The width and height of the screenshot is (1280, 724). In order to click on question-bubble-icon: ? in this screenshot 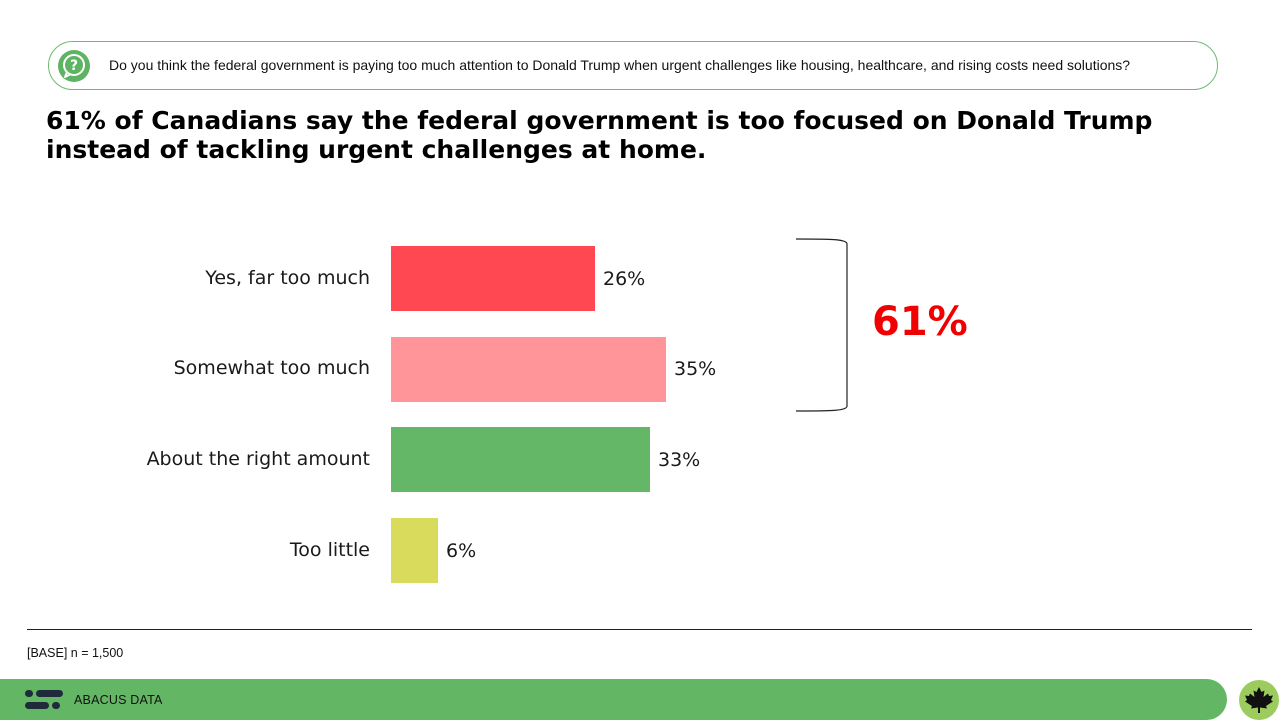, I will do `click(74, 66)`.